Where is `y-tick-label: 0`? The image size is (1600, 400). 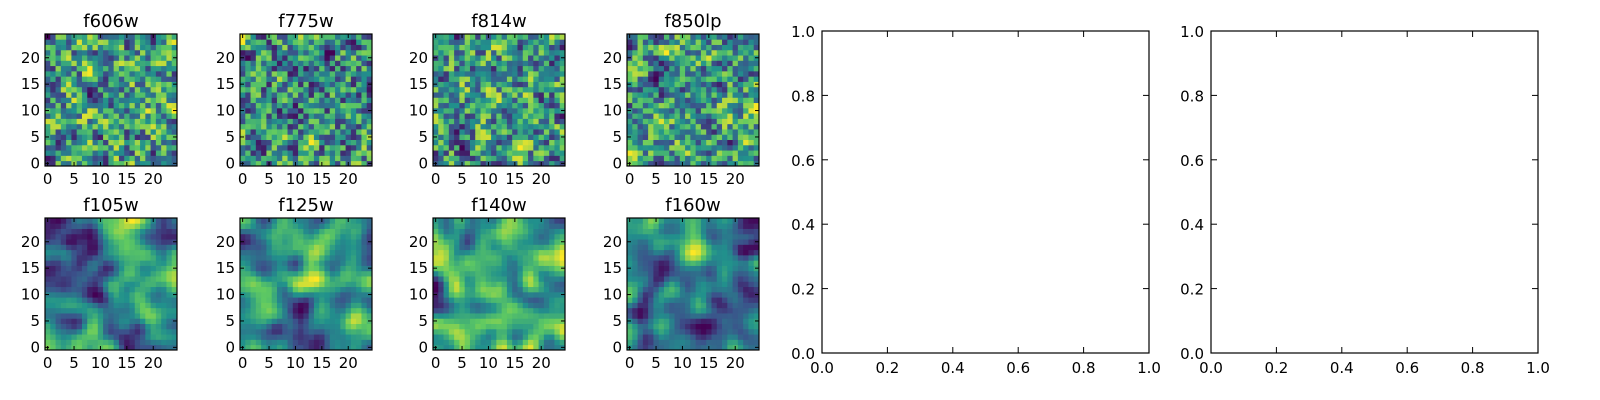
y-tick-label: 0 is located at coordinates (35, 347).